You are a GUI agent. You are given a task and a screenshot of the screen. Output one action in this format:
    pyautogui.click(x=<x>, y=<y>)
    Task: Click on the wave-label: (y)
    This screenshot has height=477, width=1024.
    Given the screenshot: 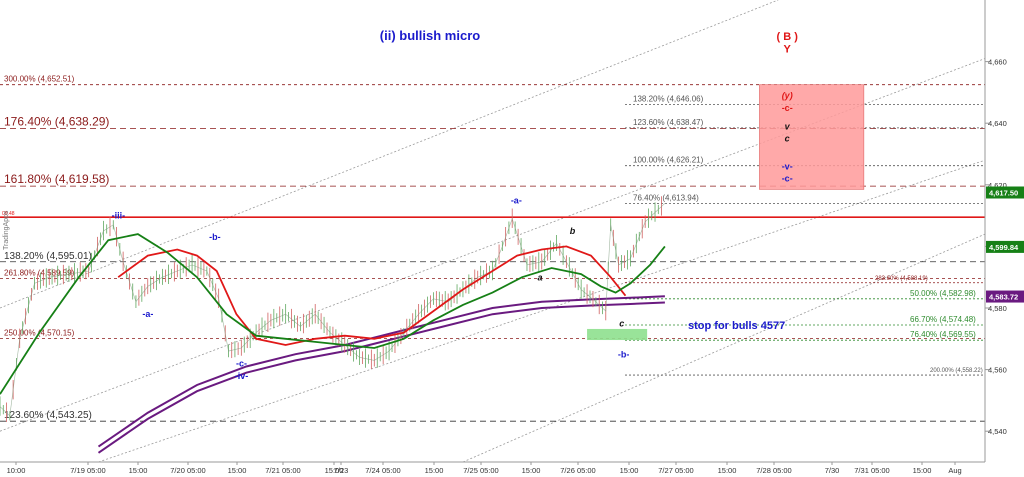 What is the action you would take?
    pyautogui.click(x=787, y=96)
    